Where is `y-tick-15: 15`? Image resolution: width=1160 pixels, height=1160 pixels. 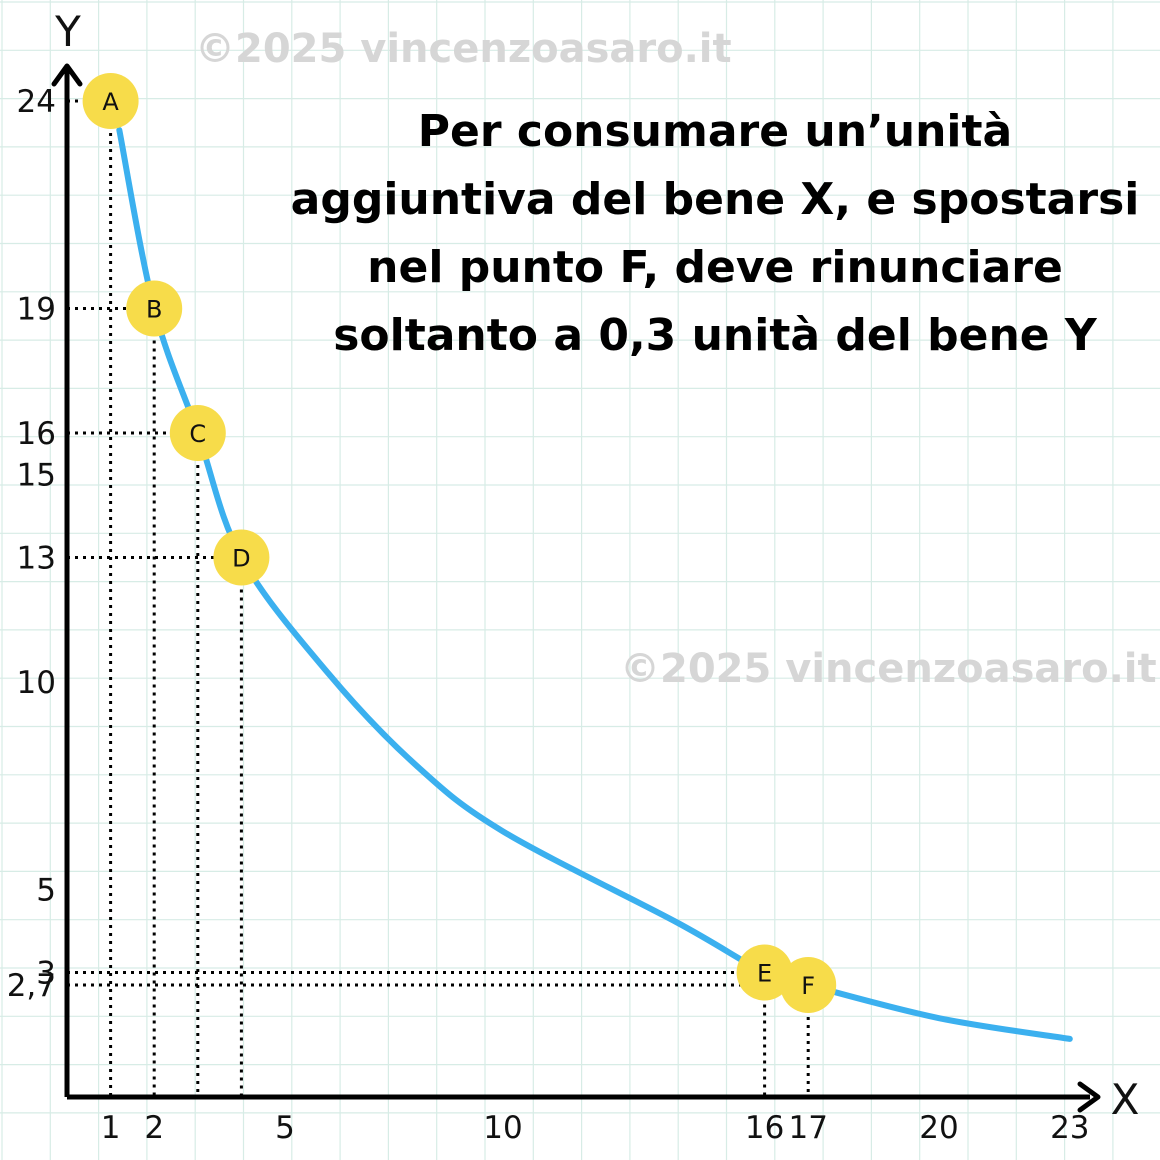 y-tick-15: 15 is located at coordinates (36, 476).